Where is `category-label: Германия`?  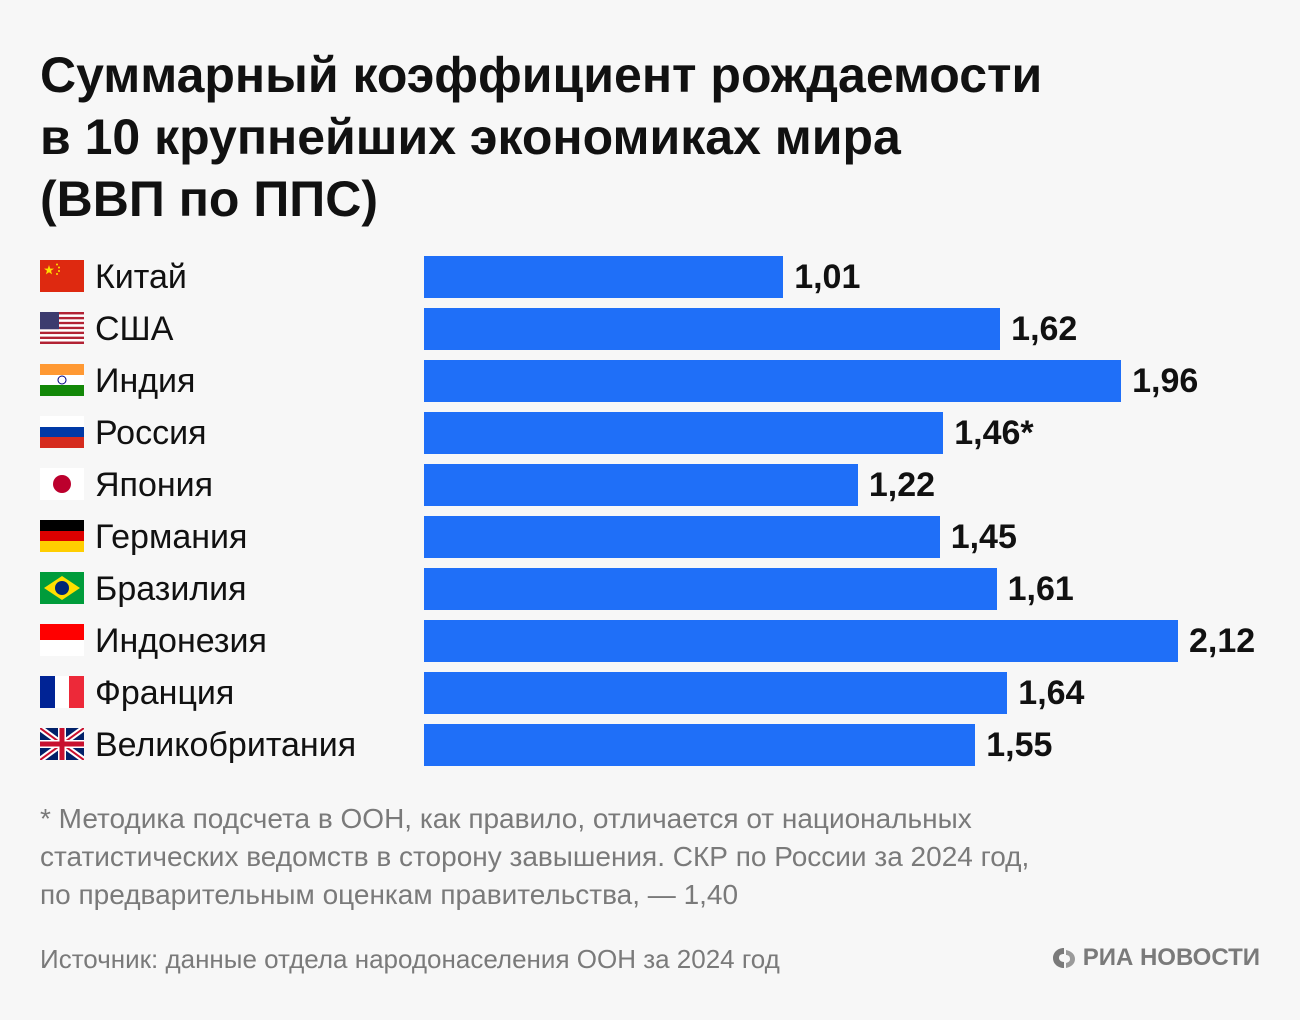
category-label: Германия is located at coordinates (171, 537).